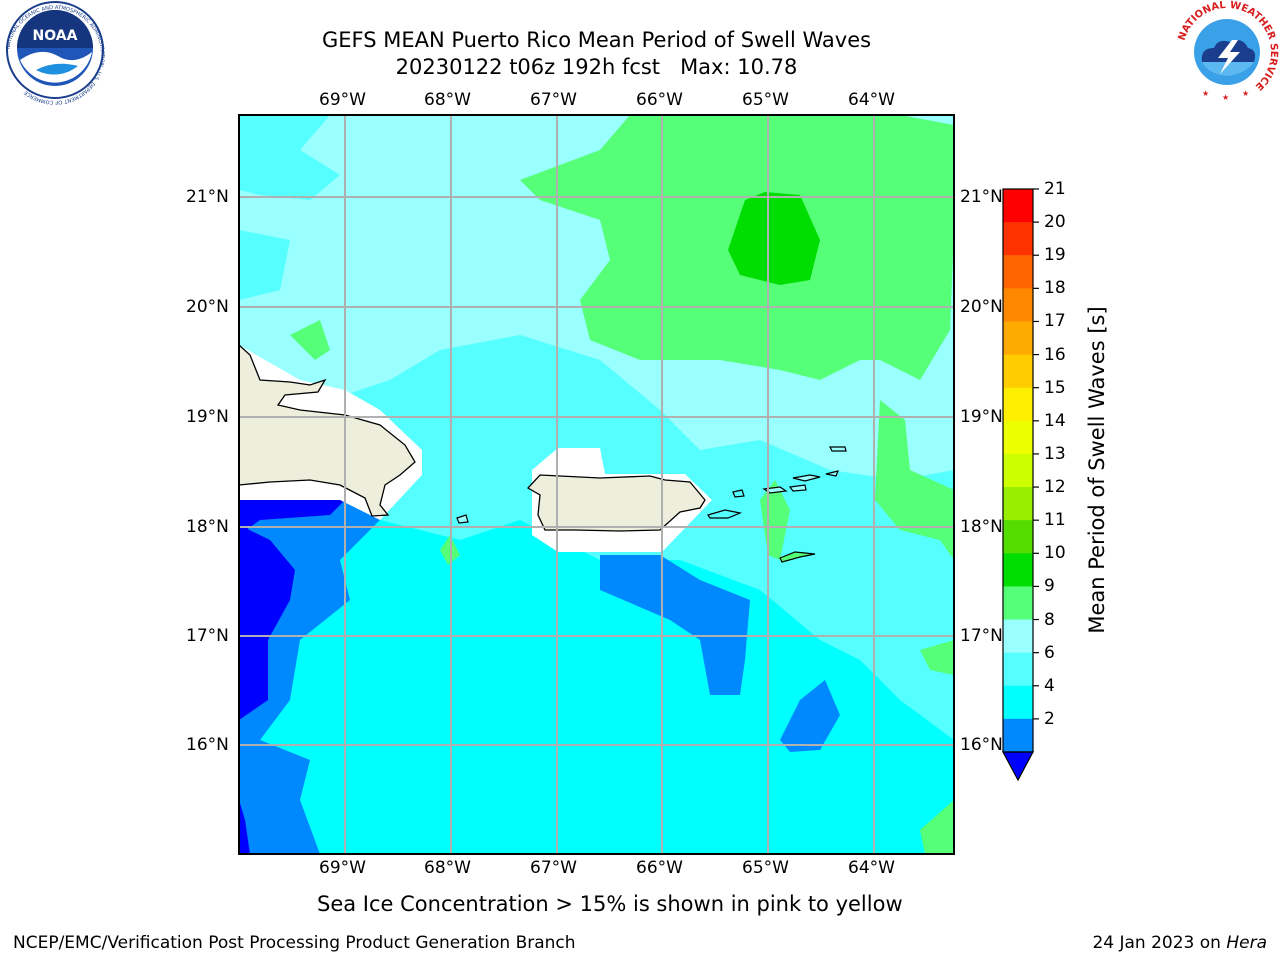 The height and width of the screenshot is (960, 1280). I want to click on colorbar-tick-label: 2, so click(1049, 718).